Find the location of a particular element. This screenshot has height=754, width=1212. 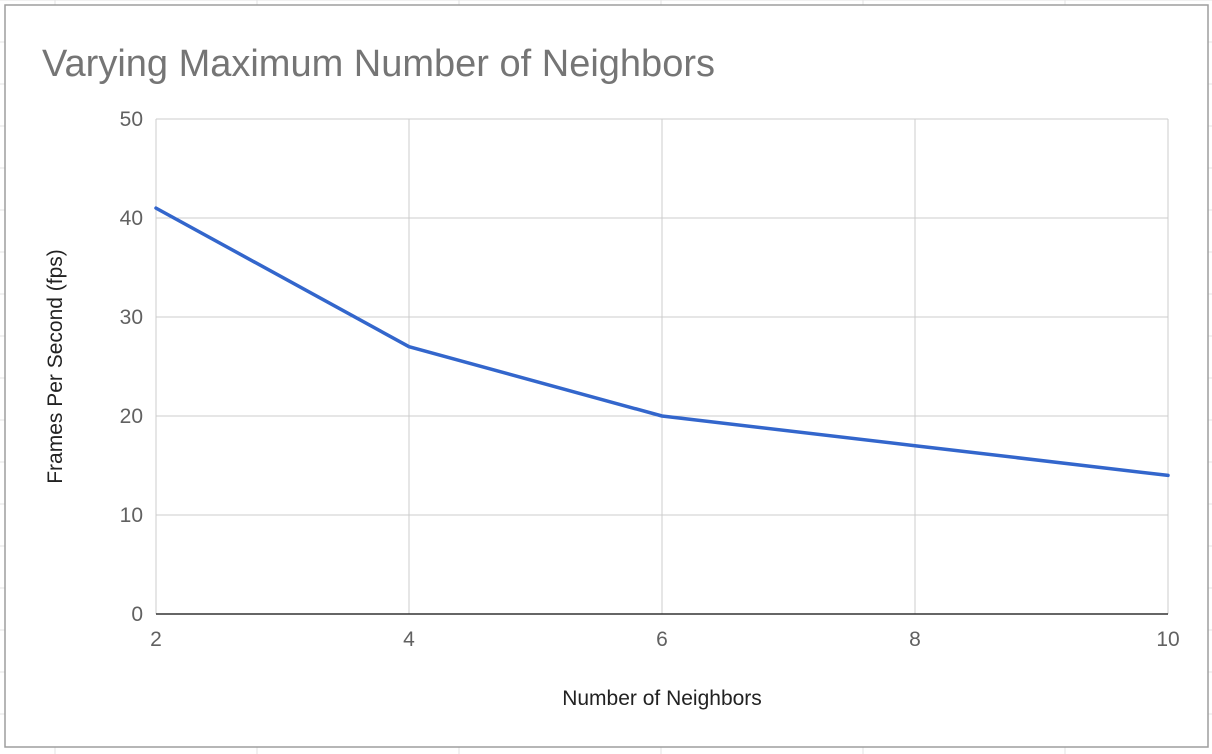

y-tick-label: 10 is located at coordinates (131, 515).